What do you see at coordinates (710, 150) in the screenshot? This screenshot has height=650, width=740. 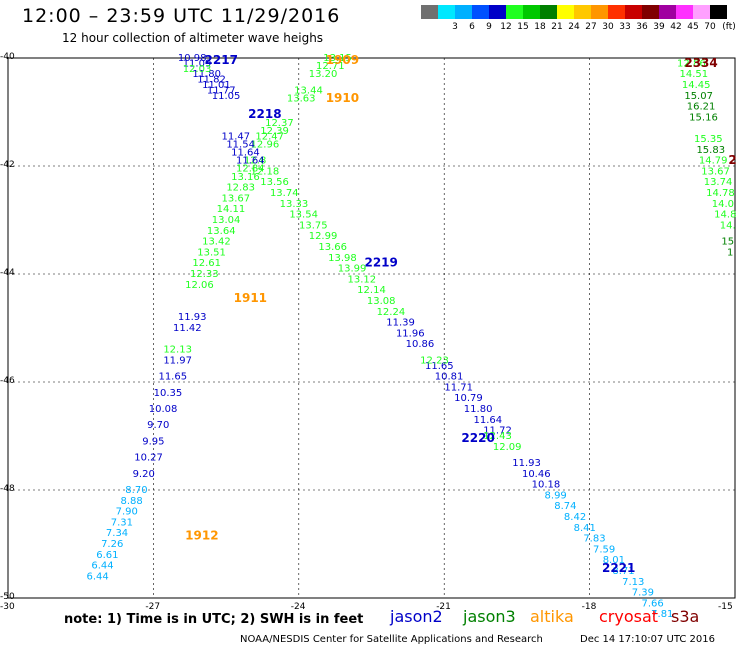 I see `swh-value: 15.83` at bounding box center [710, 150].